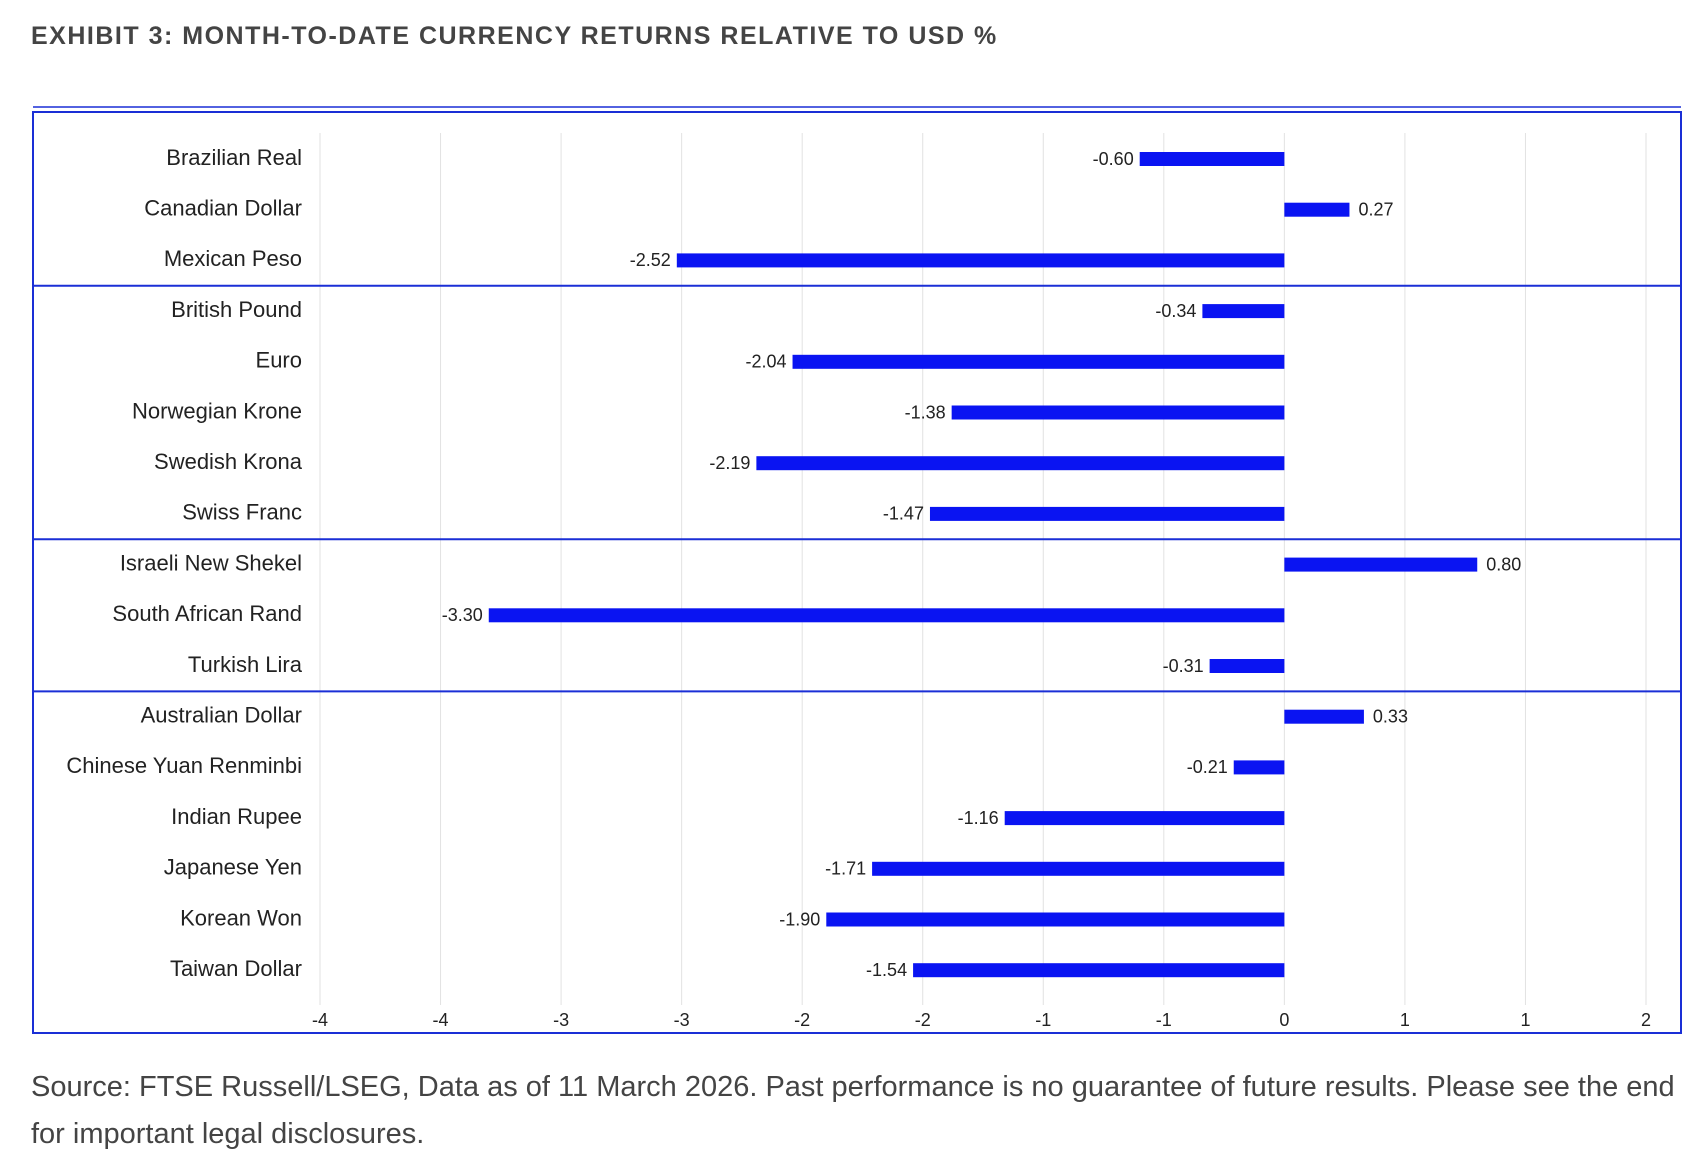 The width and height of the screenshot is (1702, 1158). I want to click on category-label: South African Rand, so click(207, 613).